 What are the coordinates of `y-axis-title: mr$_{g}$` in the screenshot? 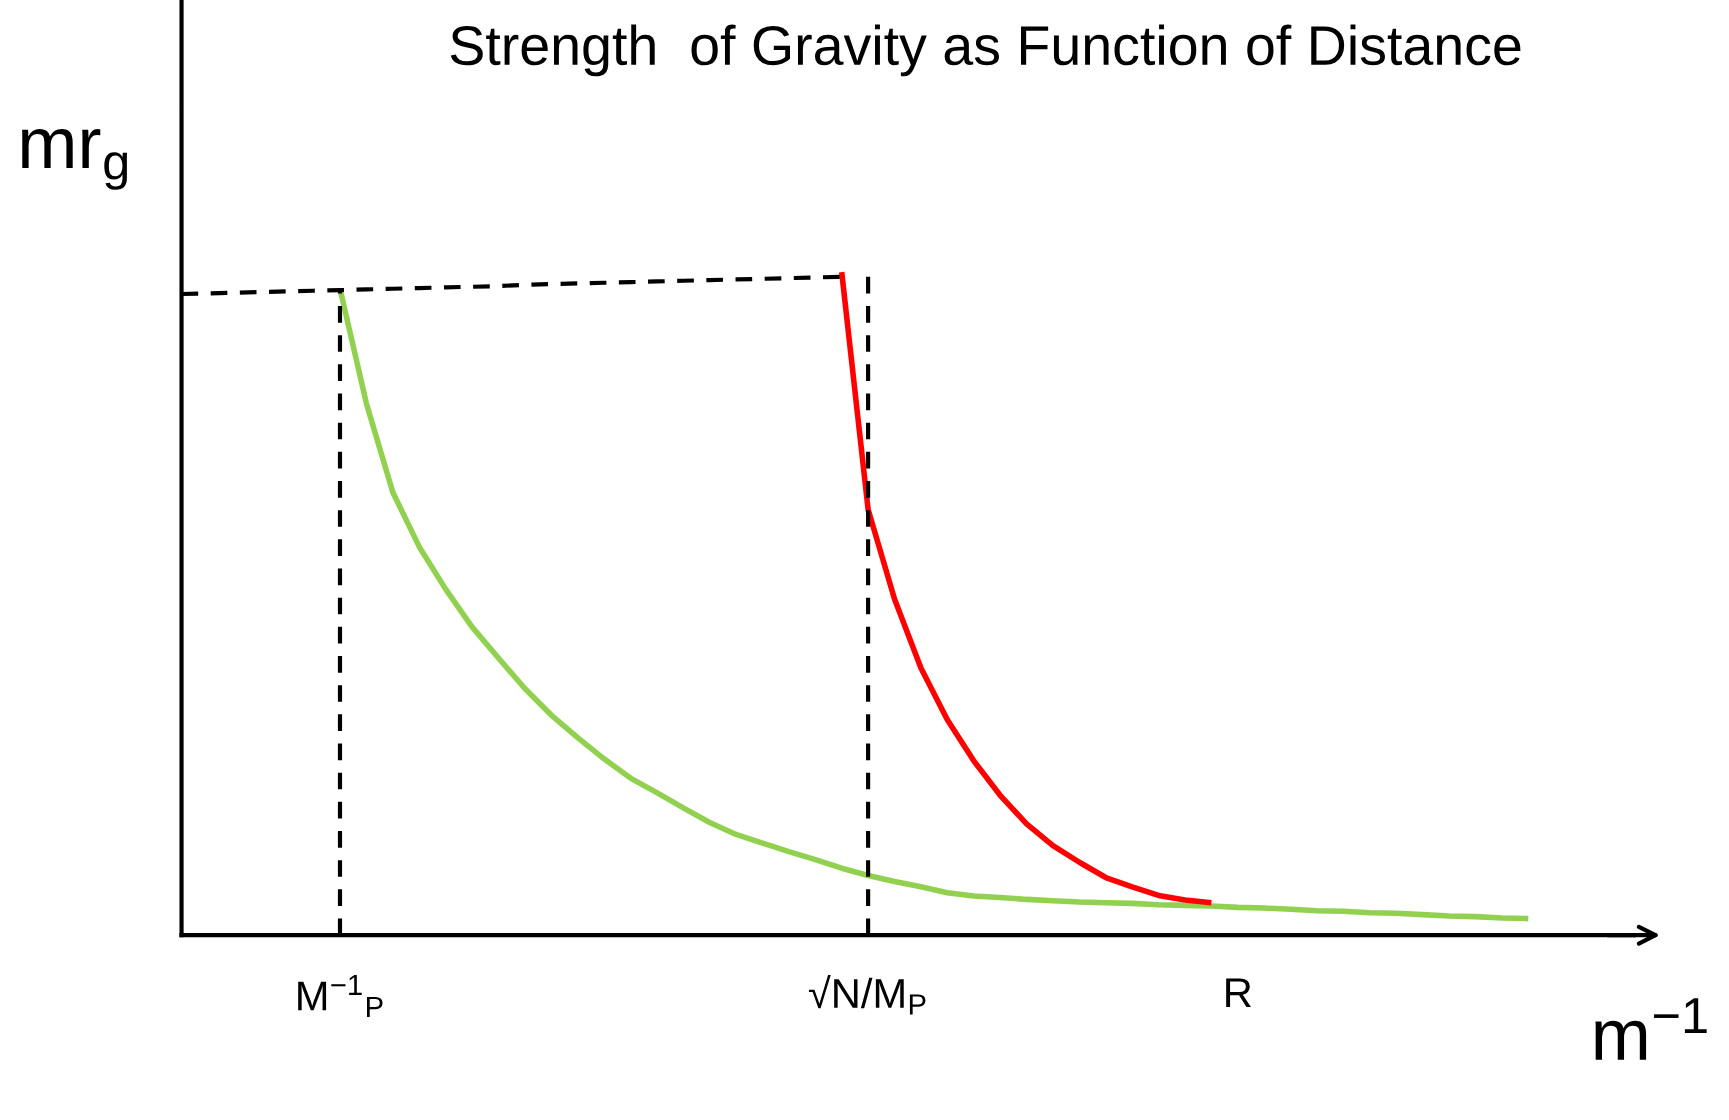 It's located at (75, 159).